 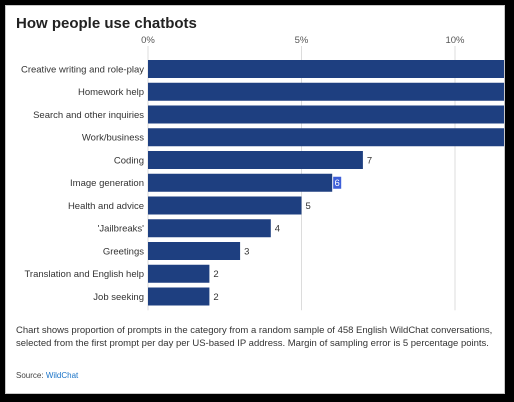 What do you see at coordinates (106, 206) in the screenshot?
I see `category-label: Health and advice` at bounding box center [106, 206].